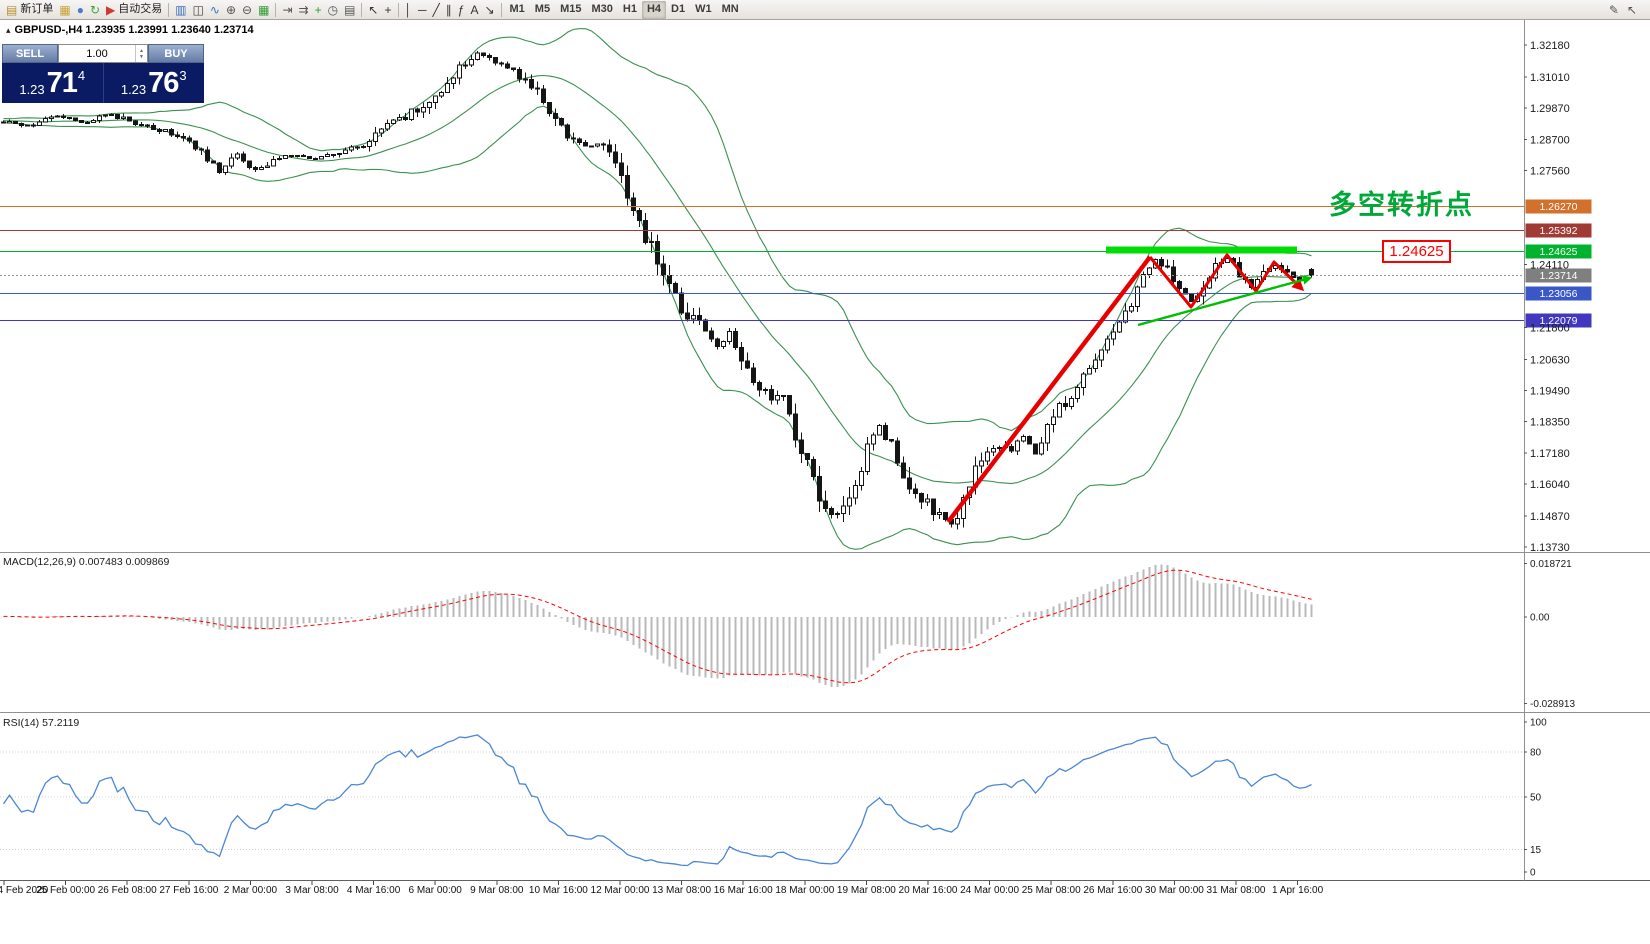  What do you see at coordinates (1631, 9) in the screenshot?
I see `pointer-icon: ↖` at bounding box center [1631, 9].